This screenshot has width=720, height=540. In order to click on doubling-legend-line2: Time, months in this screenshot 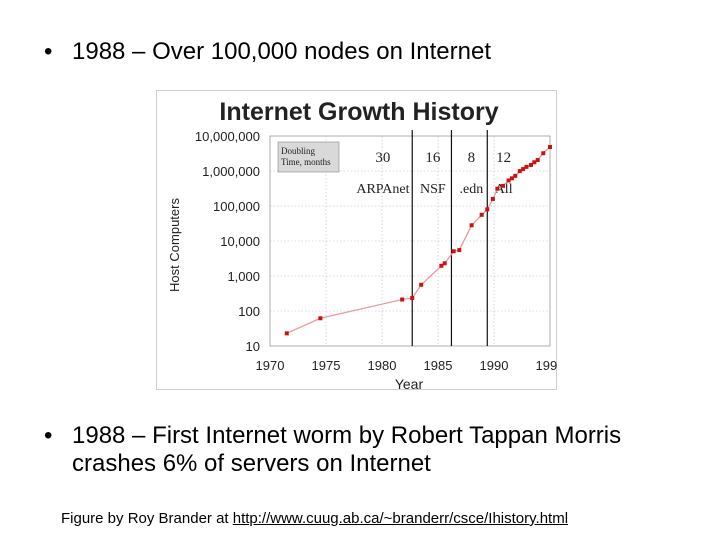, I will do `click(306, 162)`.